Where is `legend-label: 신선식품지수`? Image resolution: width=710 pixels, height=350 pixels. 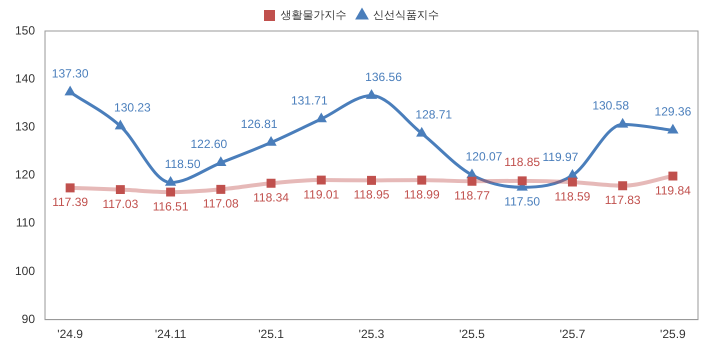
legend-label: 신선식품지수 is located at coordinates (406, 15).